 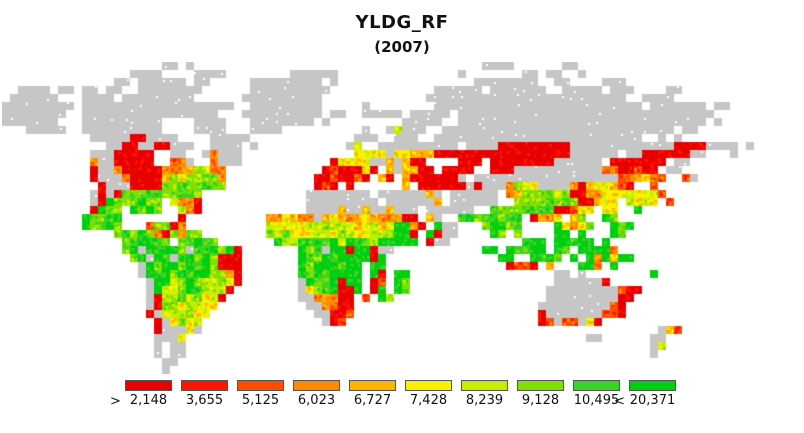 I want to click on legend-label: 20,371, so click(x=652, y=400).